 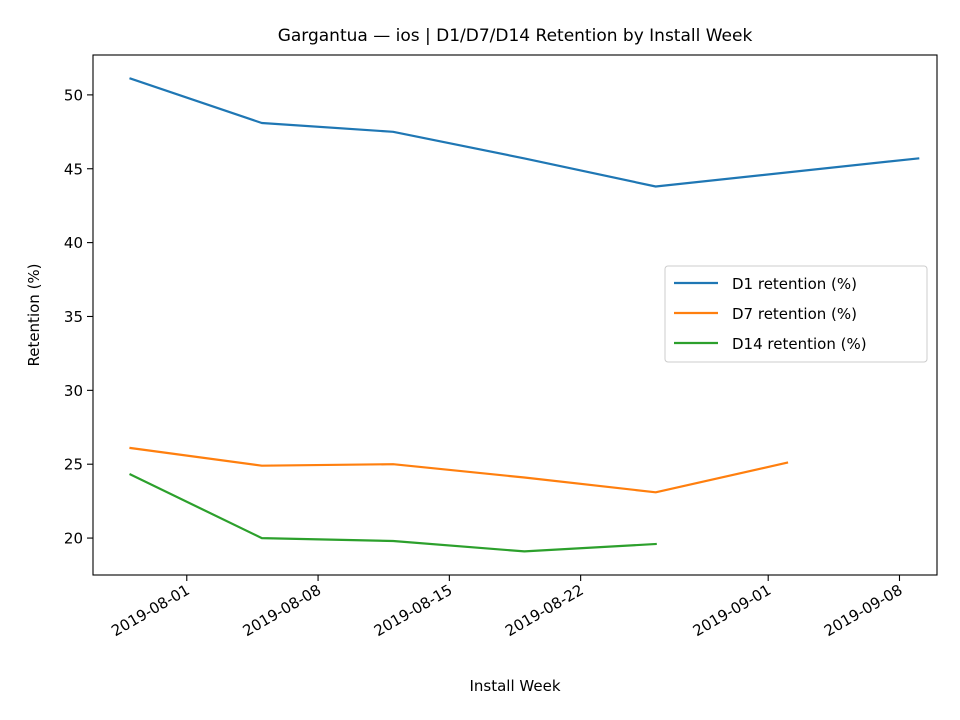 What do you see at coordinates (799, 344) in the screenshot?
I see `legend-label: D14 retention (%)` at bounding box center [799, 344].